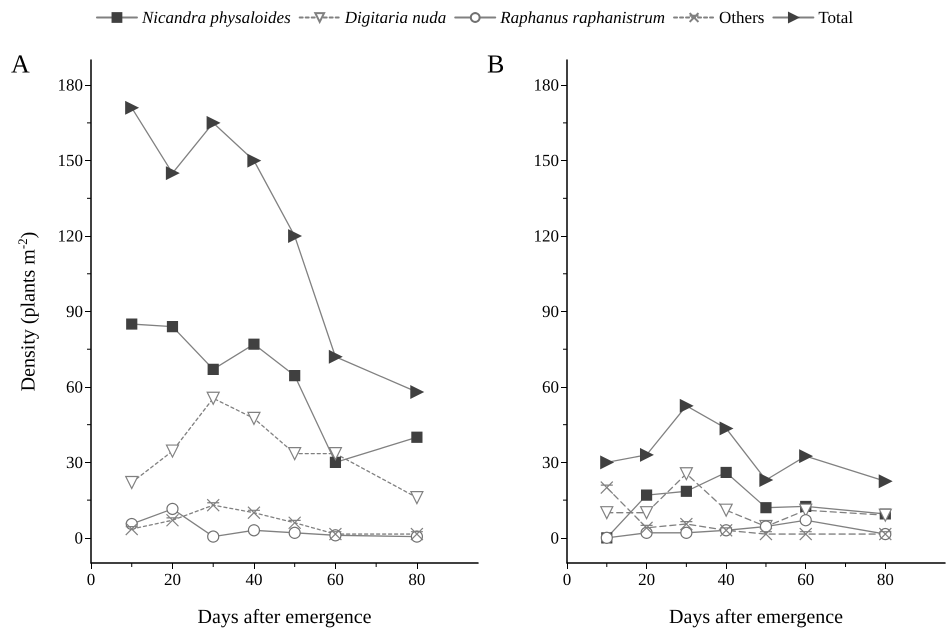  Describe the element at coordinates (495, 64) in the screenshot. I see `chart-title: B` at that location.